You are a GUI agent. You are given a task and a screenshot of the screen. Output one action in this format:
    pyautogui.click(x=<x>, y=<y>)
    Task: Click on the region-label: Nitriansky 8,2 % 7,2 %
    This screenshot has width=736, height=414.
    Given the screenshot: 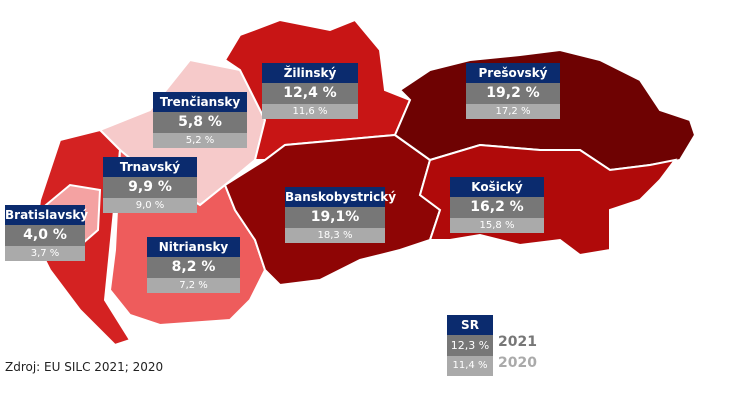 What is the action you would take?
    pyautogui.click(x=193, y=265)
    